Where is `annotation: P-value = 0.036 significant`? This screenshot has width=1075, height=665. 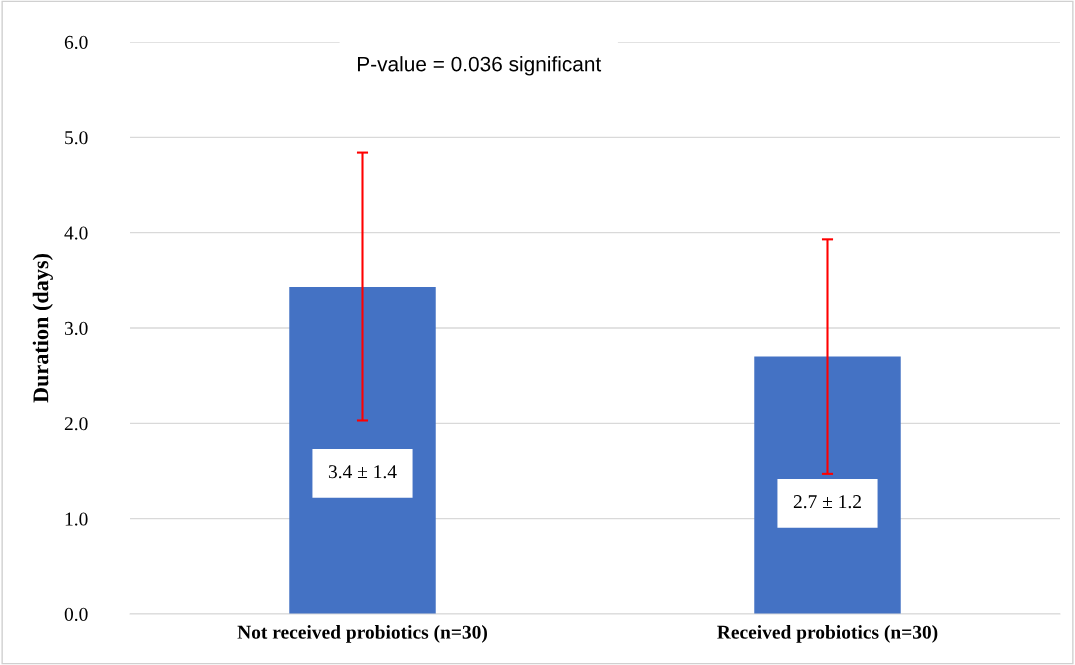
annotation: P-value = 0.036 significant is located at coordinates (479, 66).